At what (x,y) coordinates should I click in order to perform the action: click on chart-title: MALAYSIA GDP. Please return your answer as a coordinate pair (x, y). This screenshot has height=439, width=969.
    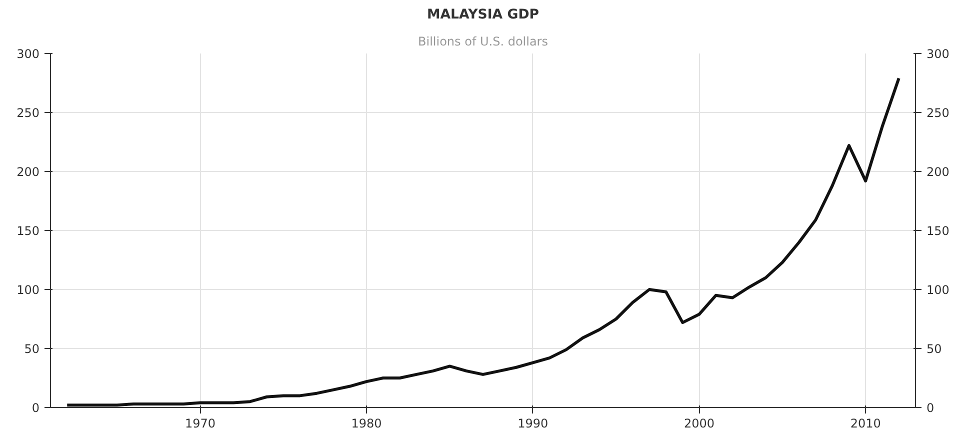
    Looking at the image, I should click on (483, 15).